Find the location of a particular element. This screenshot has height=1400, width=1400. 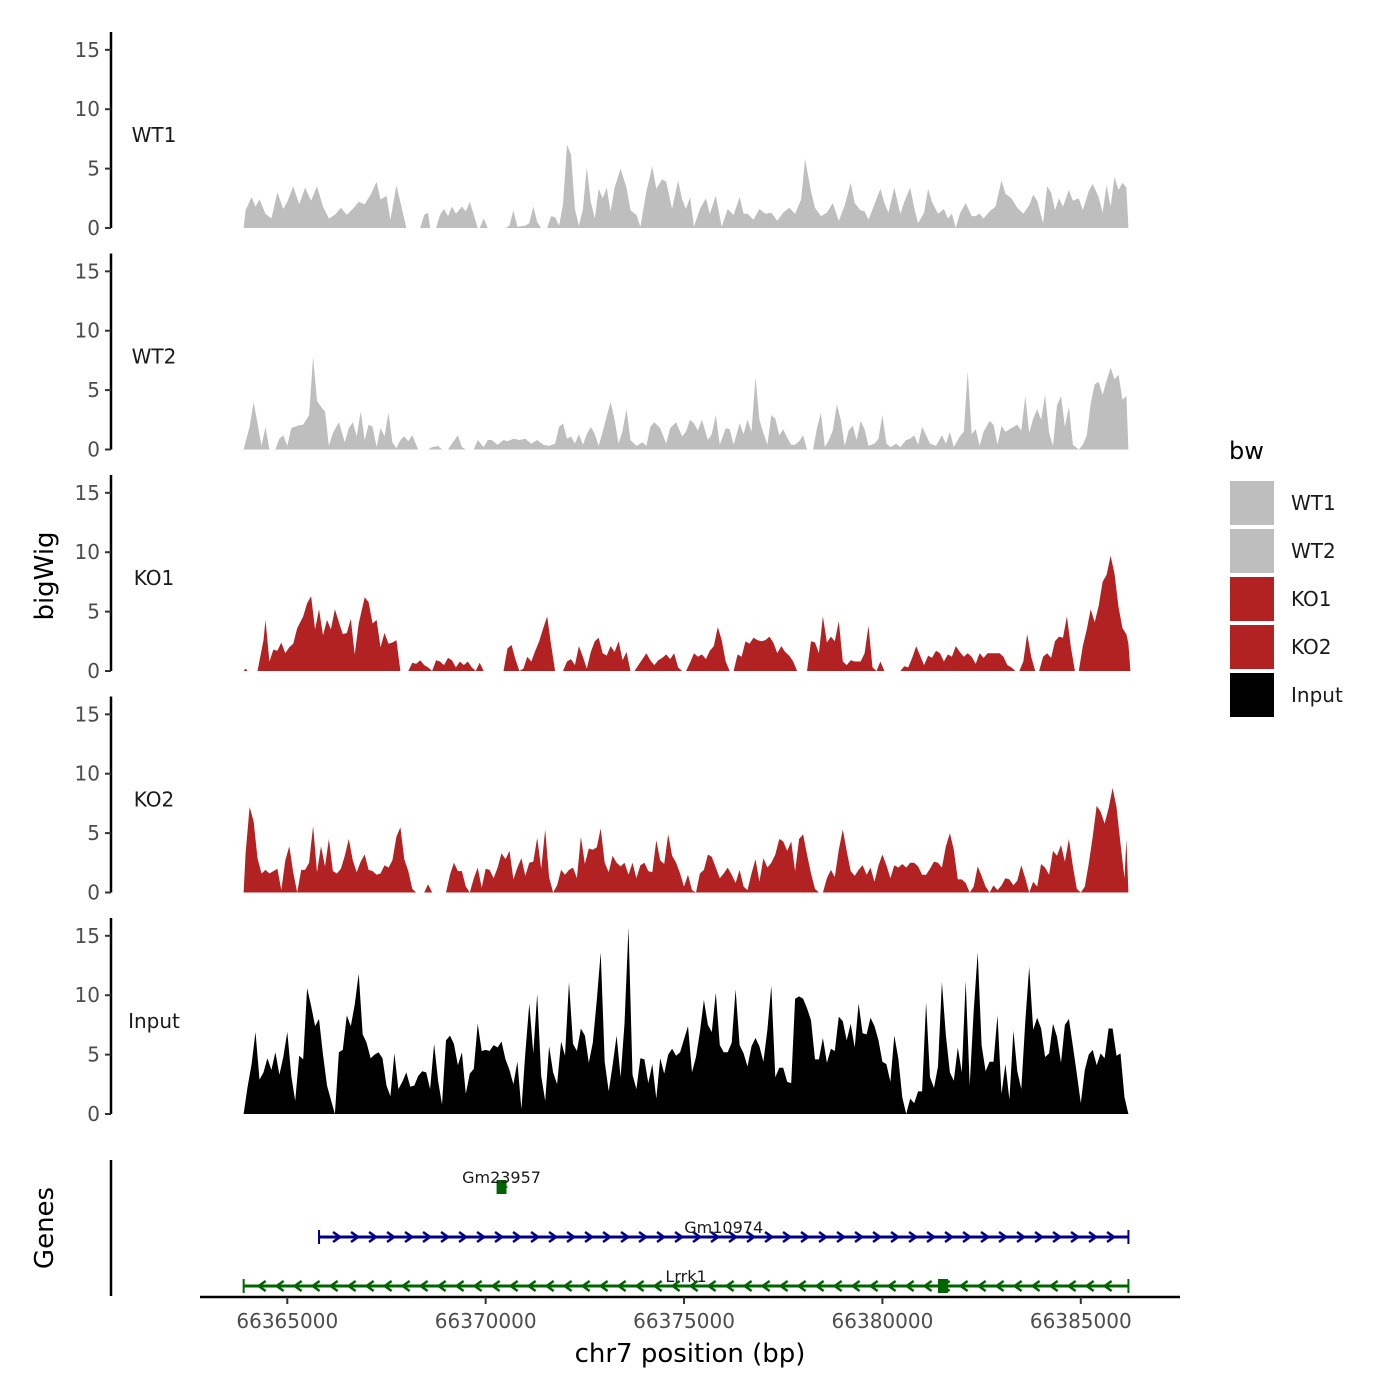

x-tick-label: 66370000 is located at coordinates (486, 1321).